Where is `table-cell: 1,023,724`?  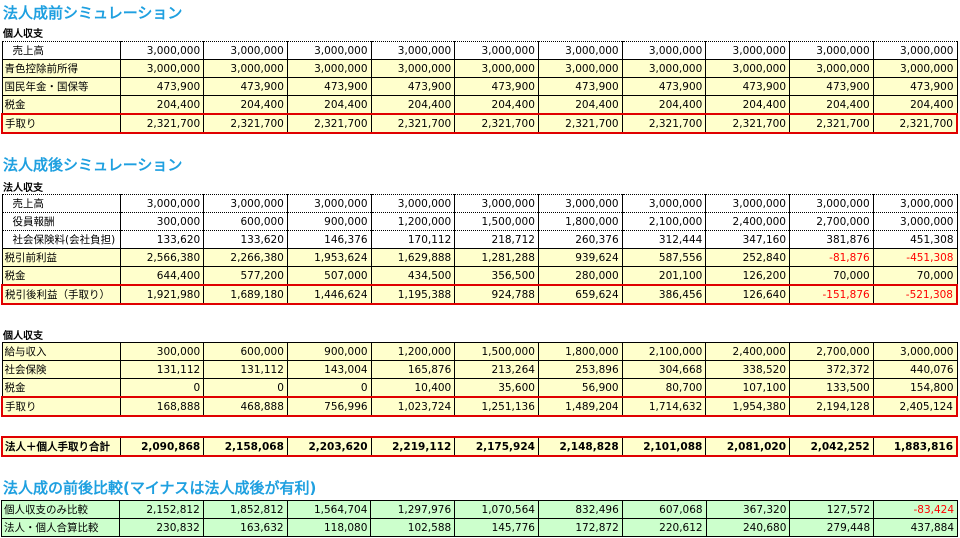
table-cell: 1,023,724 is located at coordinates (413, 406).